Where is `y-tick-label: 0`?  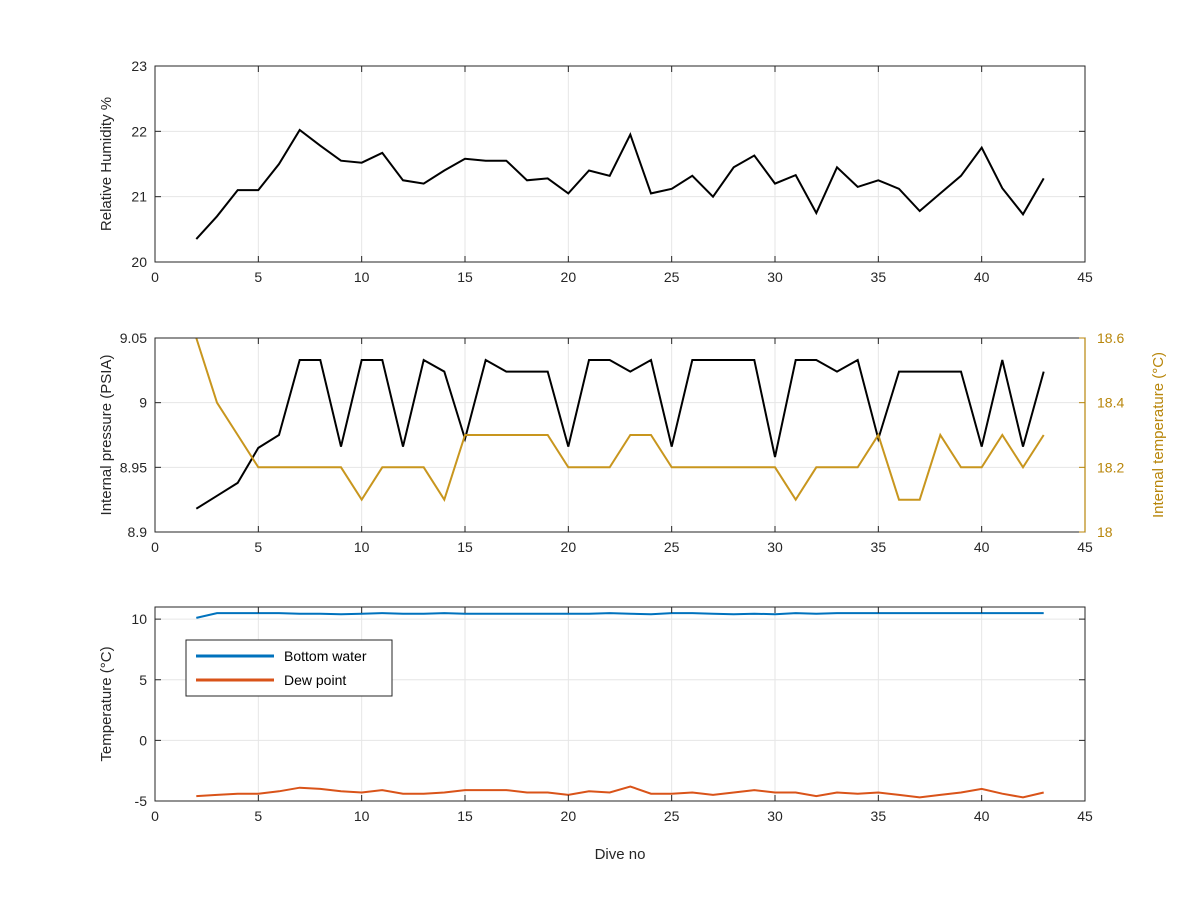 y-tick-label: 0 is located at coordinates (143, 740).